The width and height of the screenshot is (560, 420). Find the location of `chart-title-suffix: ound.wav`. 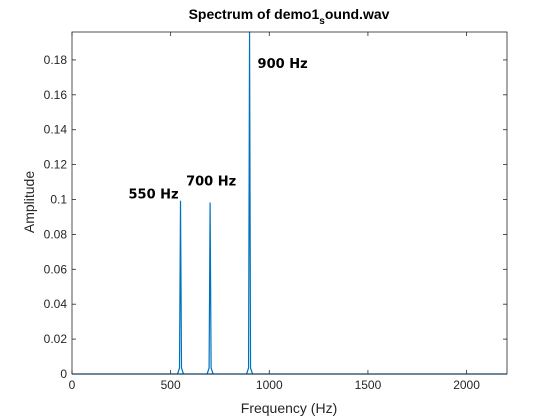

chart-title-suffix: ound.wav is located at coordinates (357, 14).